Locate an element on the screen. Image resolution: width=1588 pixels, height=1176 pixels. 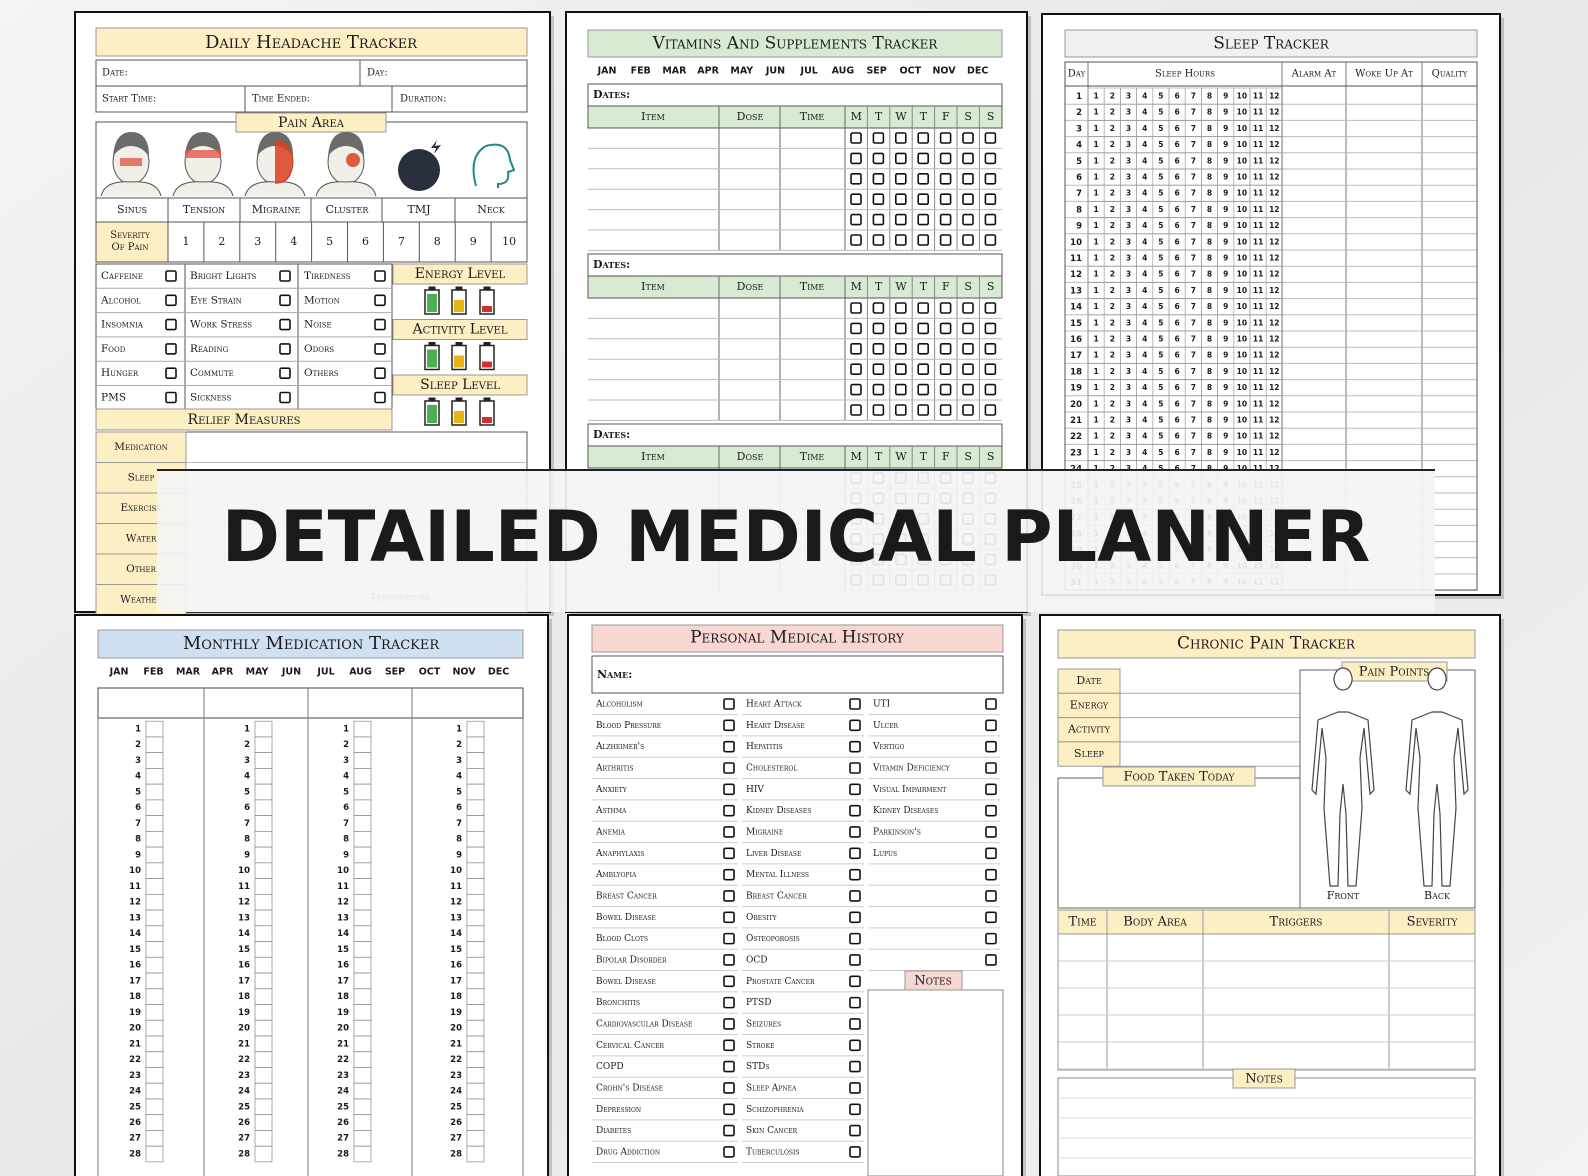
battery-cap is located at coordinates (459, 288).